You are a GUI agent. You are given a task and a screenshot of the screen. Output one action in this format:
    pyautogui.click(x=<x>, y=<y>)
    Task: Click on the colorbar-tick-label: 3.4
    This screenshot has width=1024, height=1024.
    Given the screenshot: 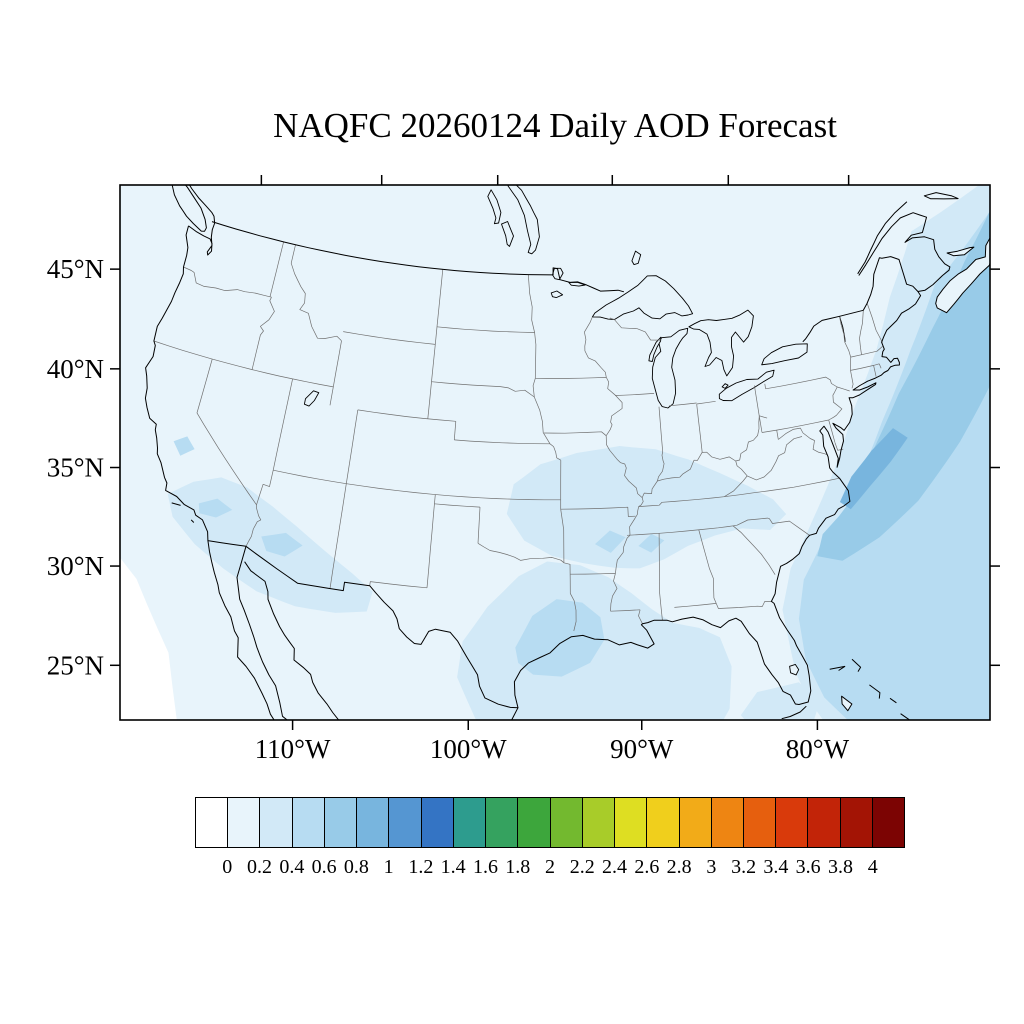 What is the action you would take?
    pyautogui.click(x=776, y=867)
    